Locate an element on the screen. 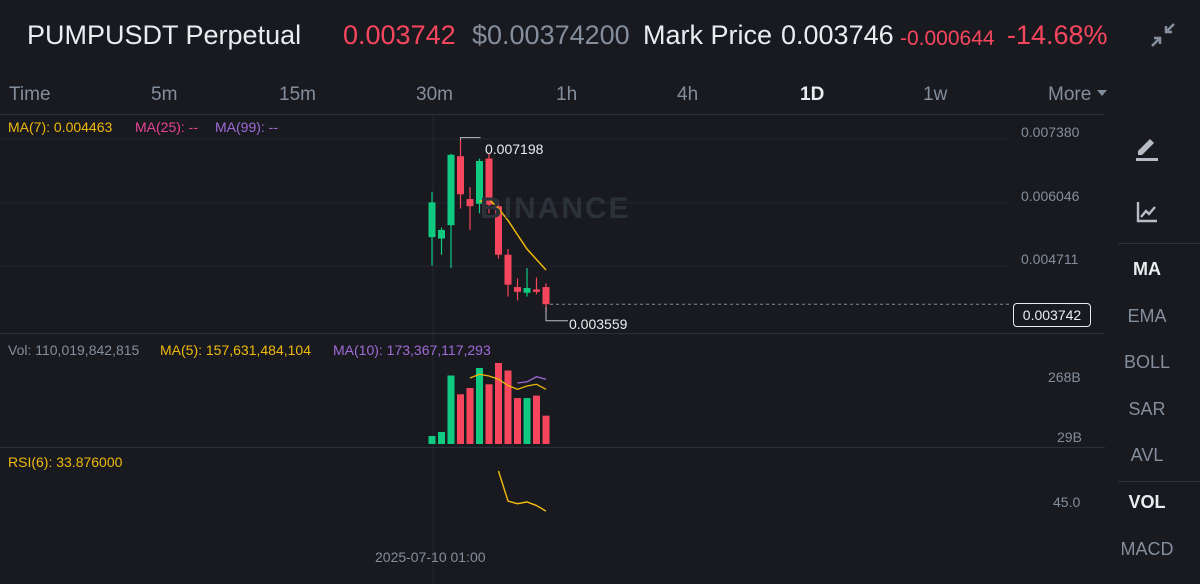 The height and width of the screenshot is (584, 1200). price-axis-label: 0.006046 is located at coordinates (1050, 196).